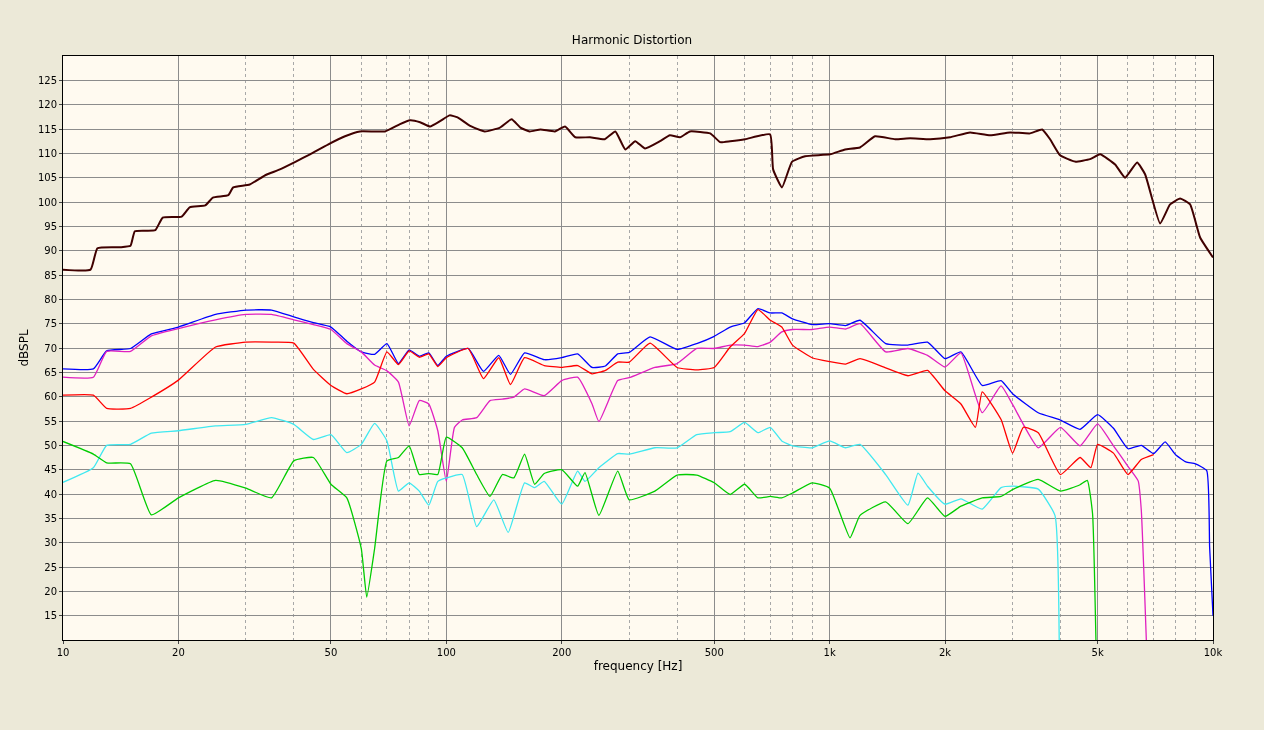 The image size is (1264, 730). What do you see at coordinates (47, 129) in the screenshot?
I see `y-tick-label: 115` at bounding box center [47, 129].